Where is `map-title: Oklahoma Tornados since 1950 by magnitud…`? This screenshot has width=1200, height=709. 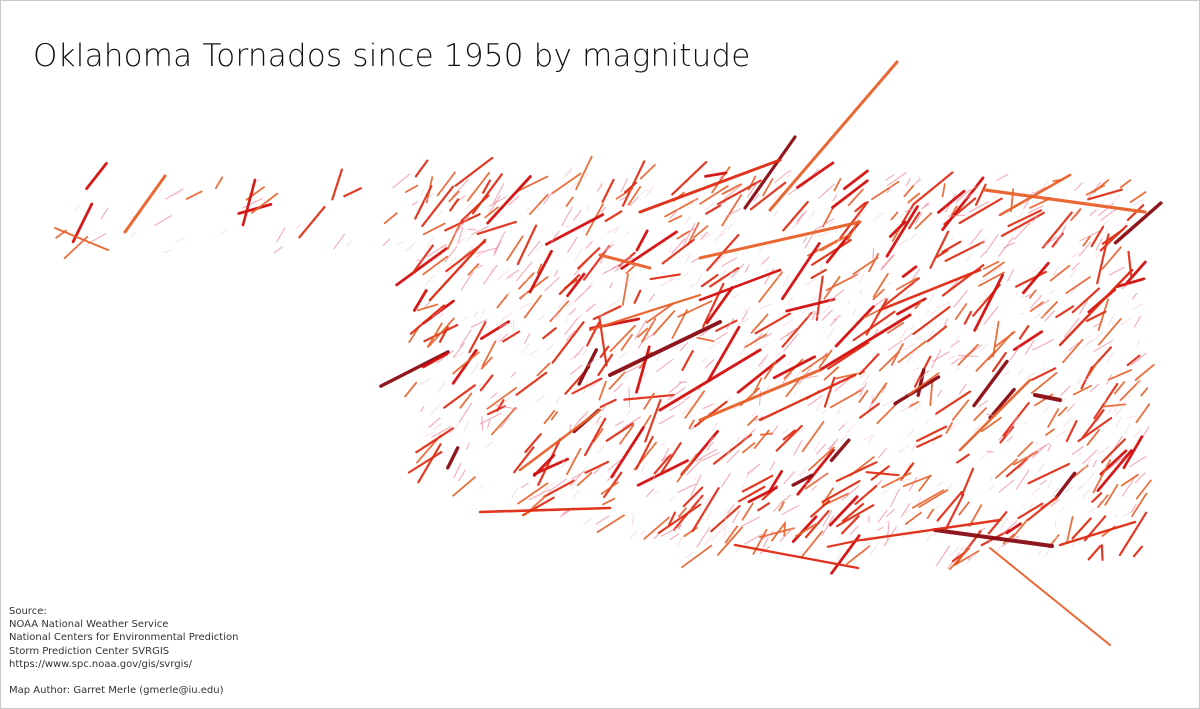 map-title: Oklahoma Tornados since 1950 by magnitud… is located at coordinates (392, 56).